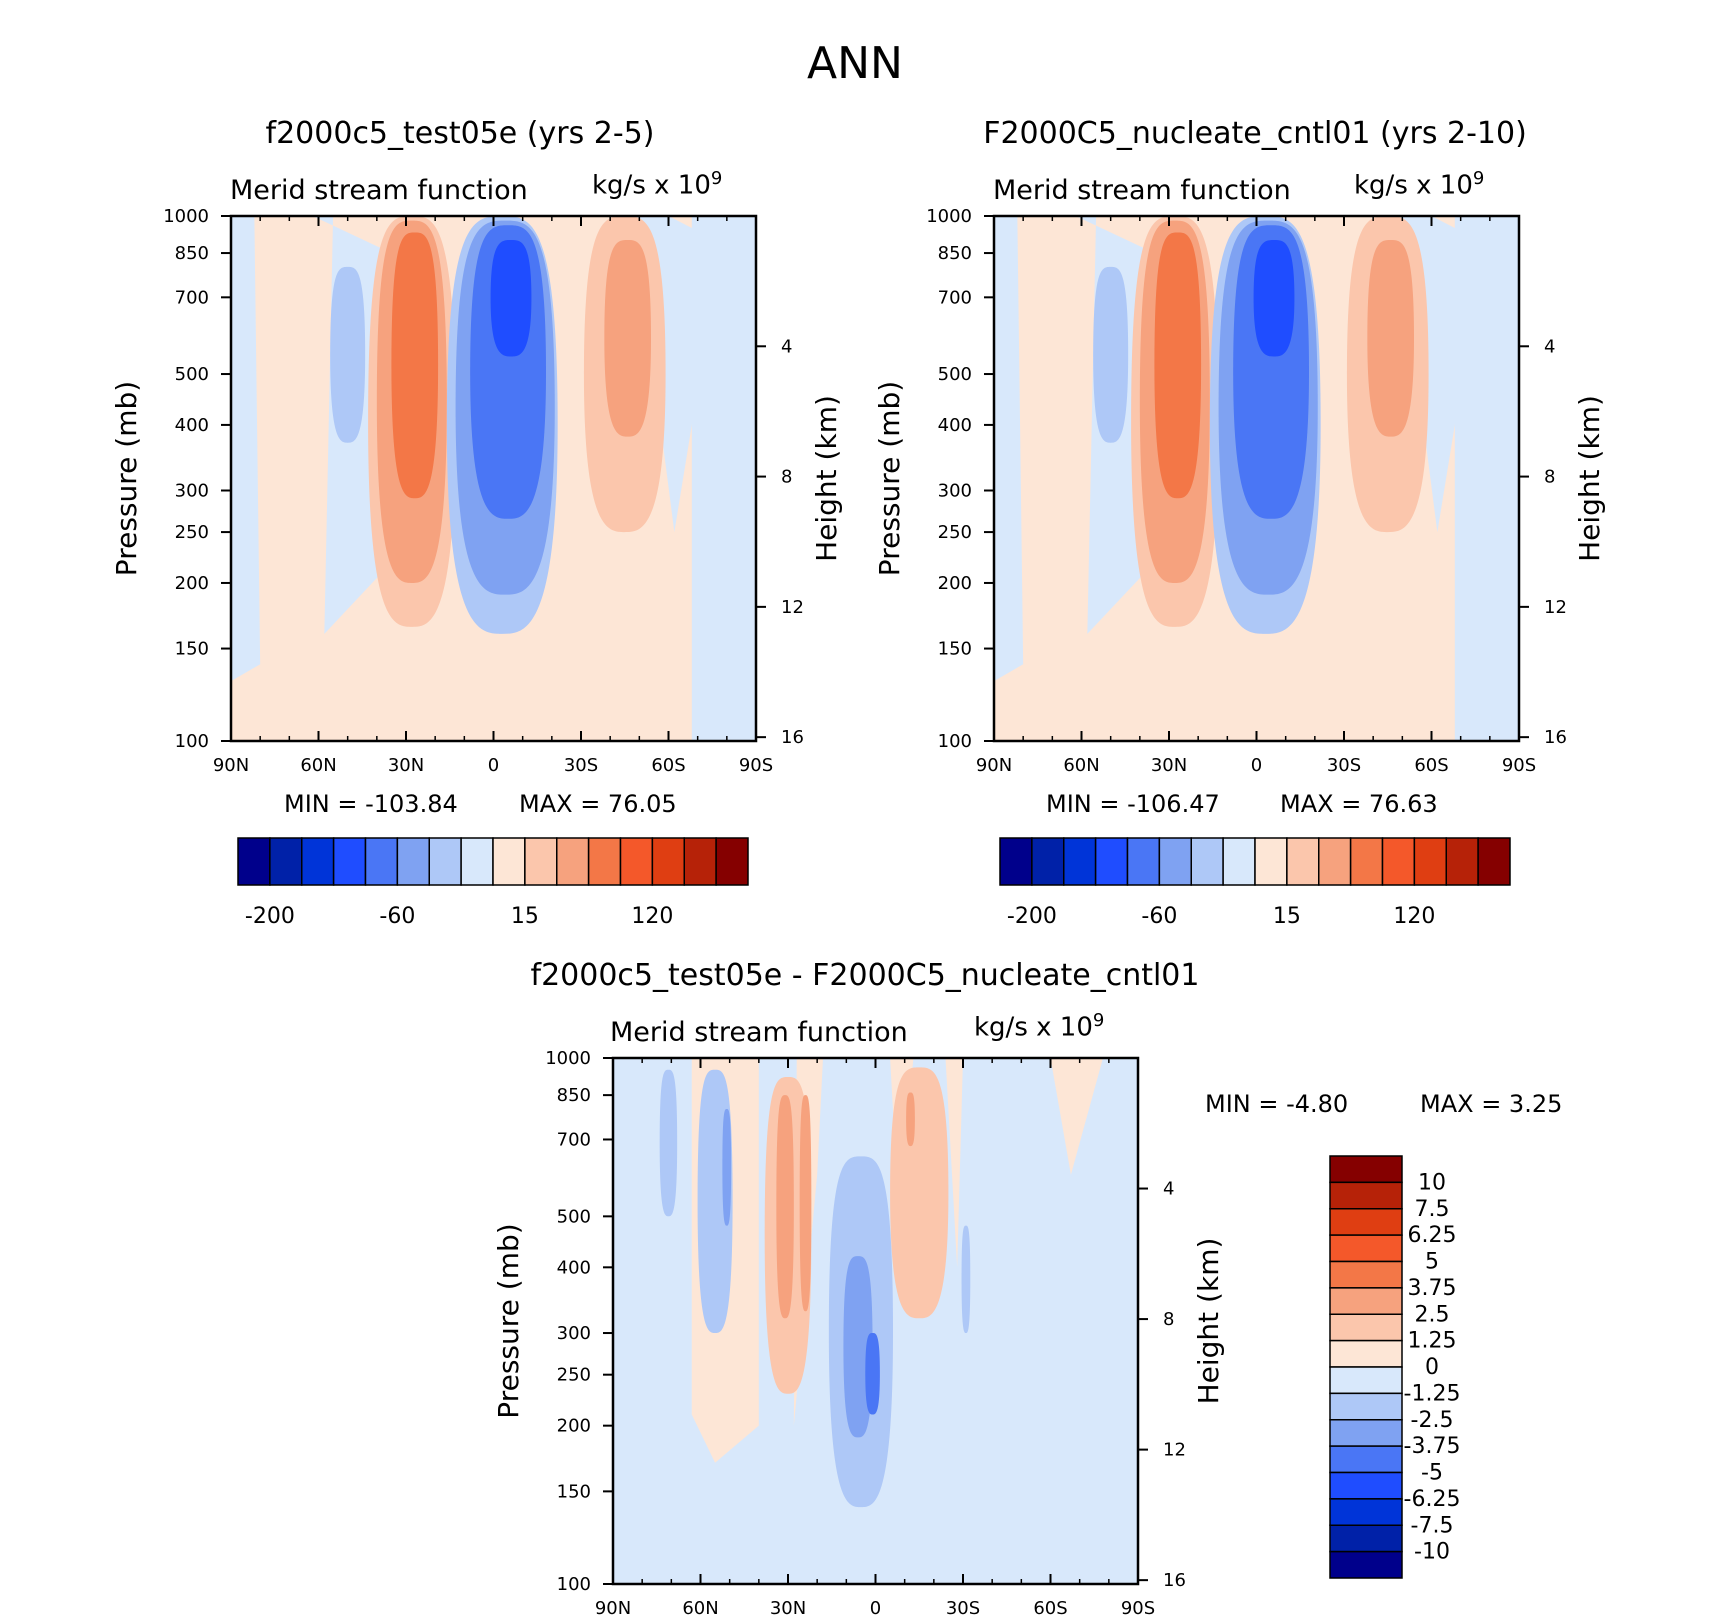 Image resolution: width=1710 pixels, height=1620 pixels. I want to click on plot1-max: MAX = 76.05, so click(598, 804).